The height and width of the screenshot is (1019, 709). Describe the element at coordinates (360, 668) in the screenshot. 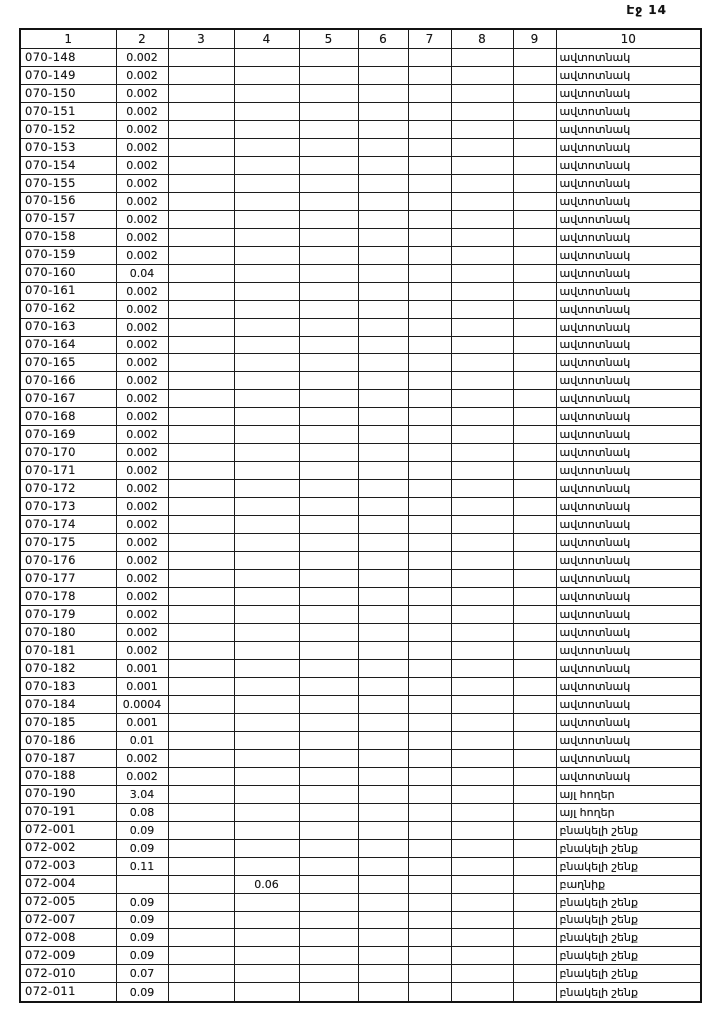

I see `table-row: 070-182 0.001 ավտոտնակ` at that location.